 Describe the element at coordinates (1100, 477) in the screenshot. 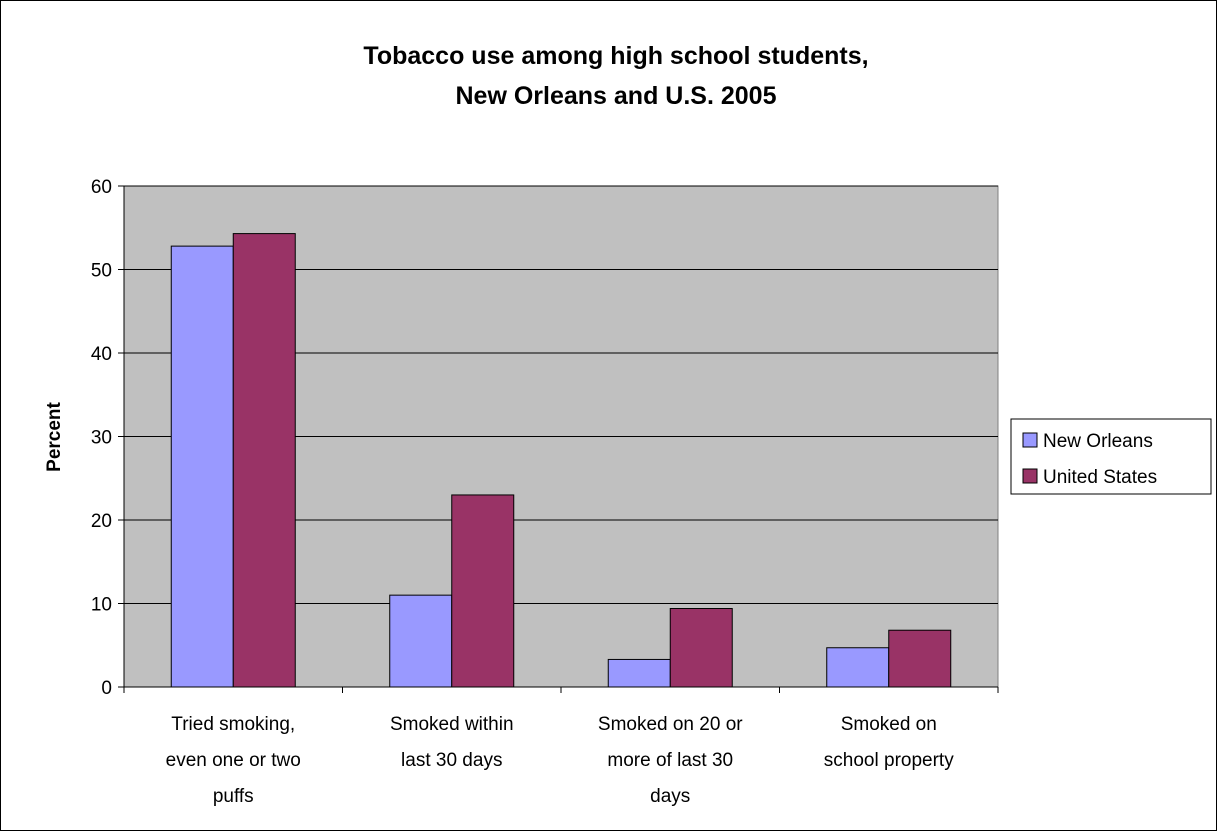

I see `legend-label: United States` at that location.